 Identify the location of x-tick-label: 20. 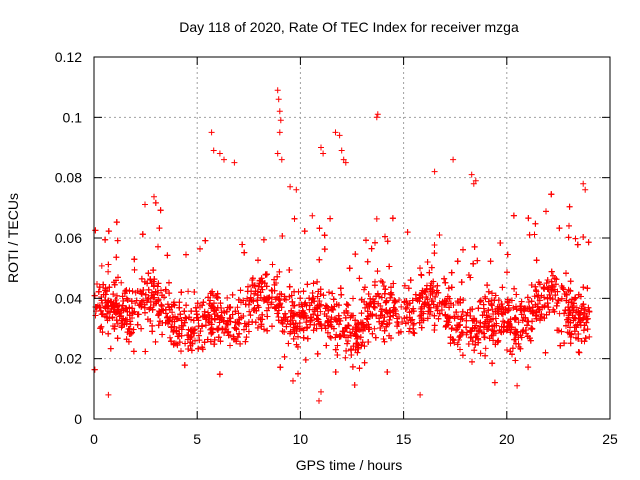
(507, 439).